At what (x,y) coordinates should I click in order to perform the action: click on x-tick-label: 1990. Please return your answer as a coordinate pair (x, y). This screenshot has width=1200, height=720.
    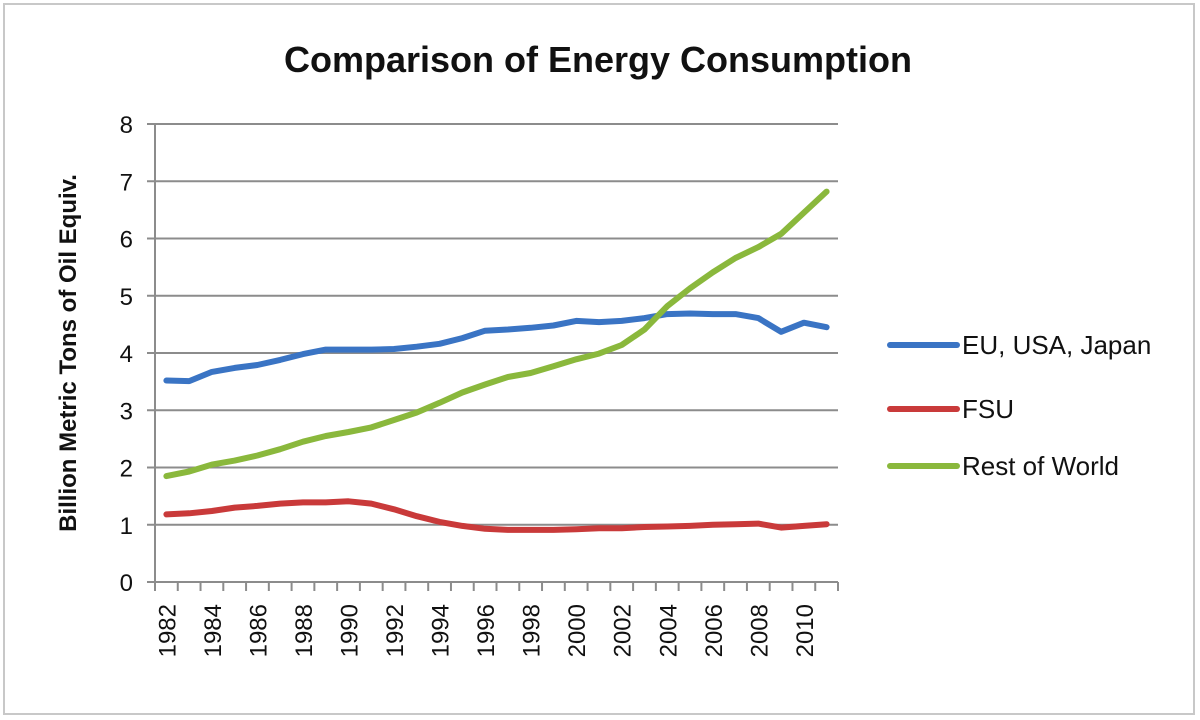
    Looking at the image, I should click on (350, 630).